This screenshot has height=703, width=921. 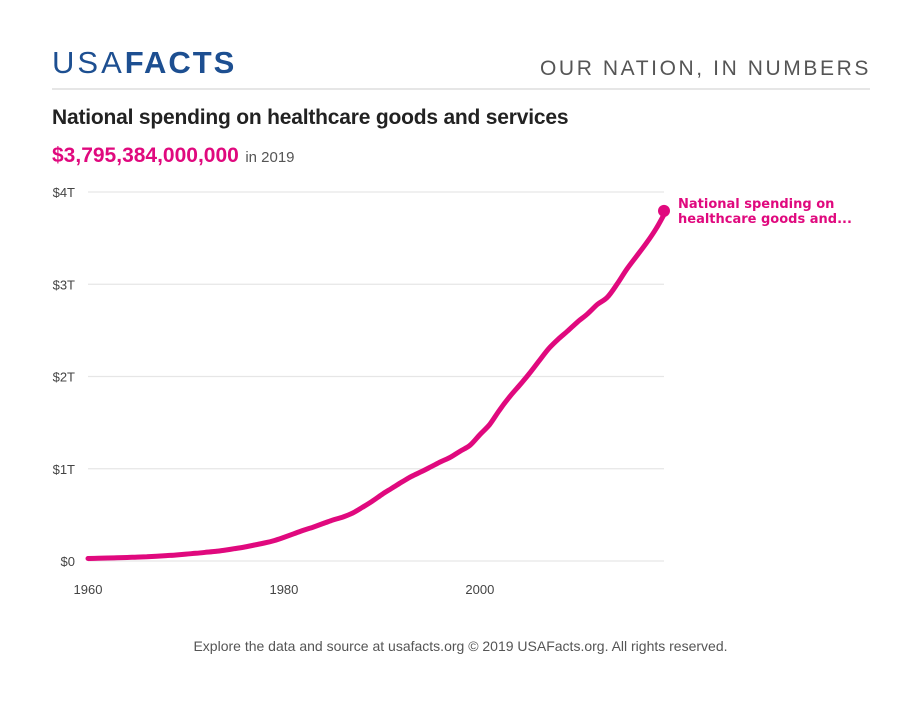 I want to click on x-tick-label: 1980, so click(x=283, y=589).